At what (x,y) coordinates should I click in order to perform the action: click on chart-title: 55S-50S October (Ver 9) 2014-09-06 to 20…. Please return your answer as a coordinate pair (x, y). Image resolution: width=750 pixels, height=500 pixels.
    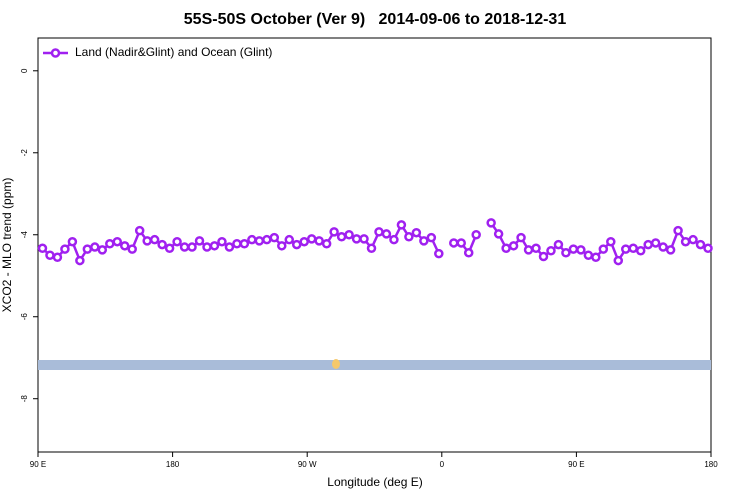
    Looking at the image, I should click on (375, 19).